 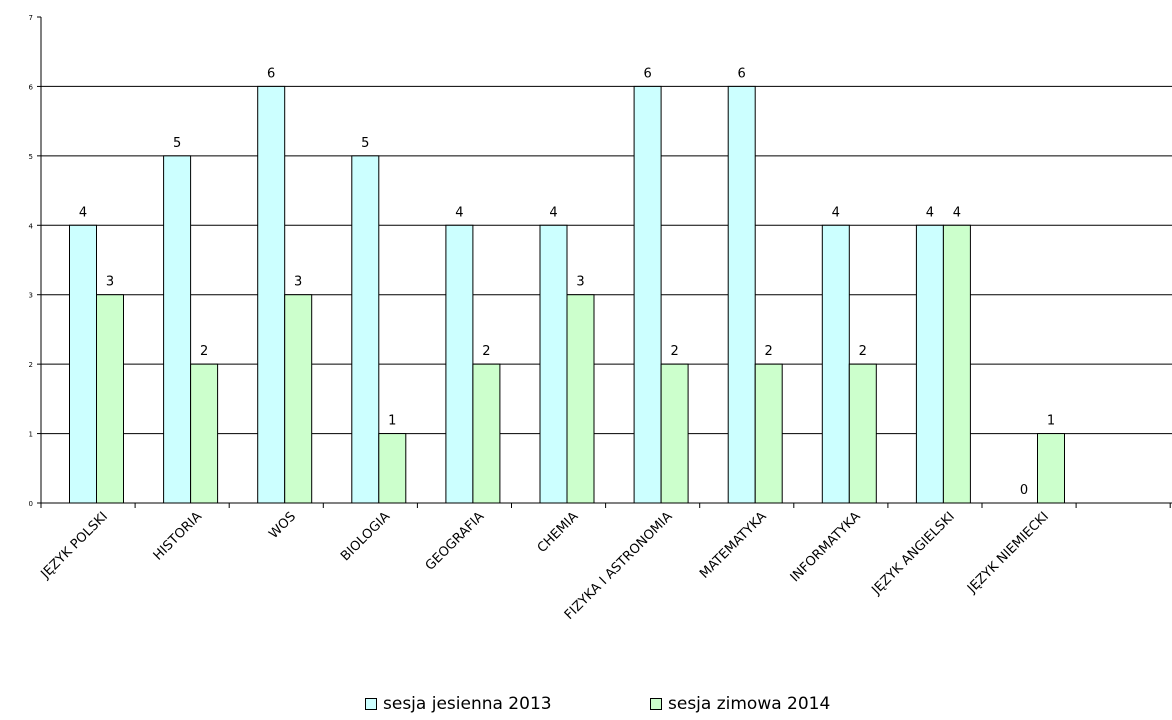 I want to click on x-tick-label: HISTORIA, so click(x=178, y=536).